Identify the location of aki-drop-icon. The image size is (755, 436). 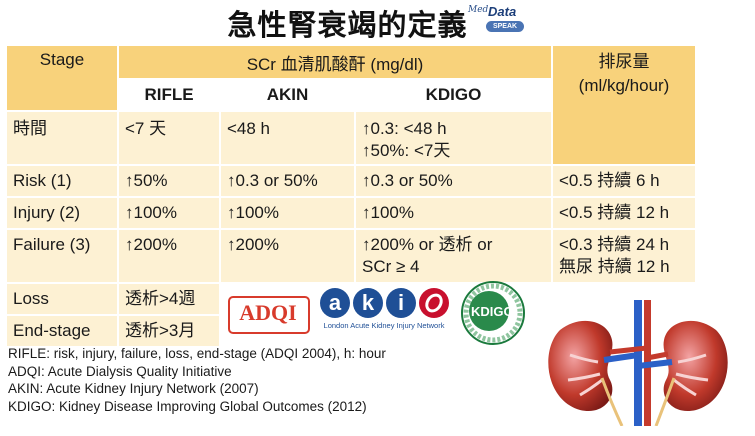
(434, 303).